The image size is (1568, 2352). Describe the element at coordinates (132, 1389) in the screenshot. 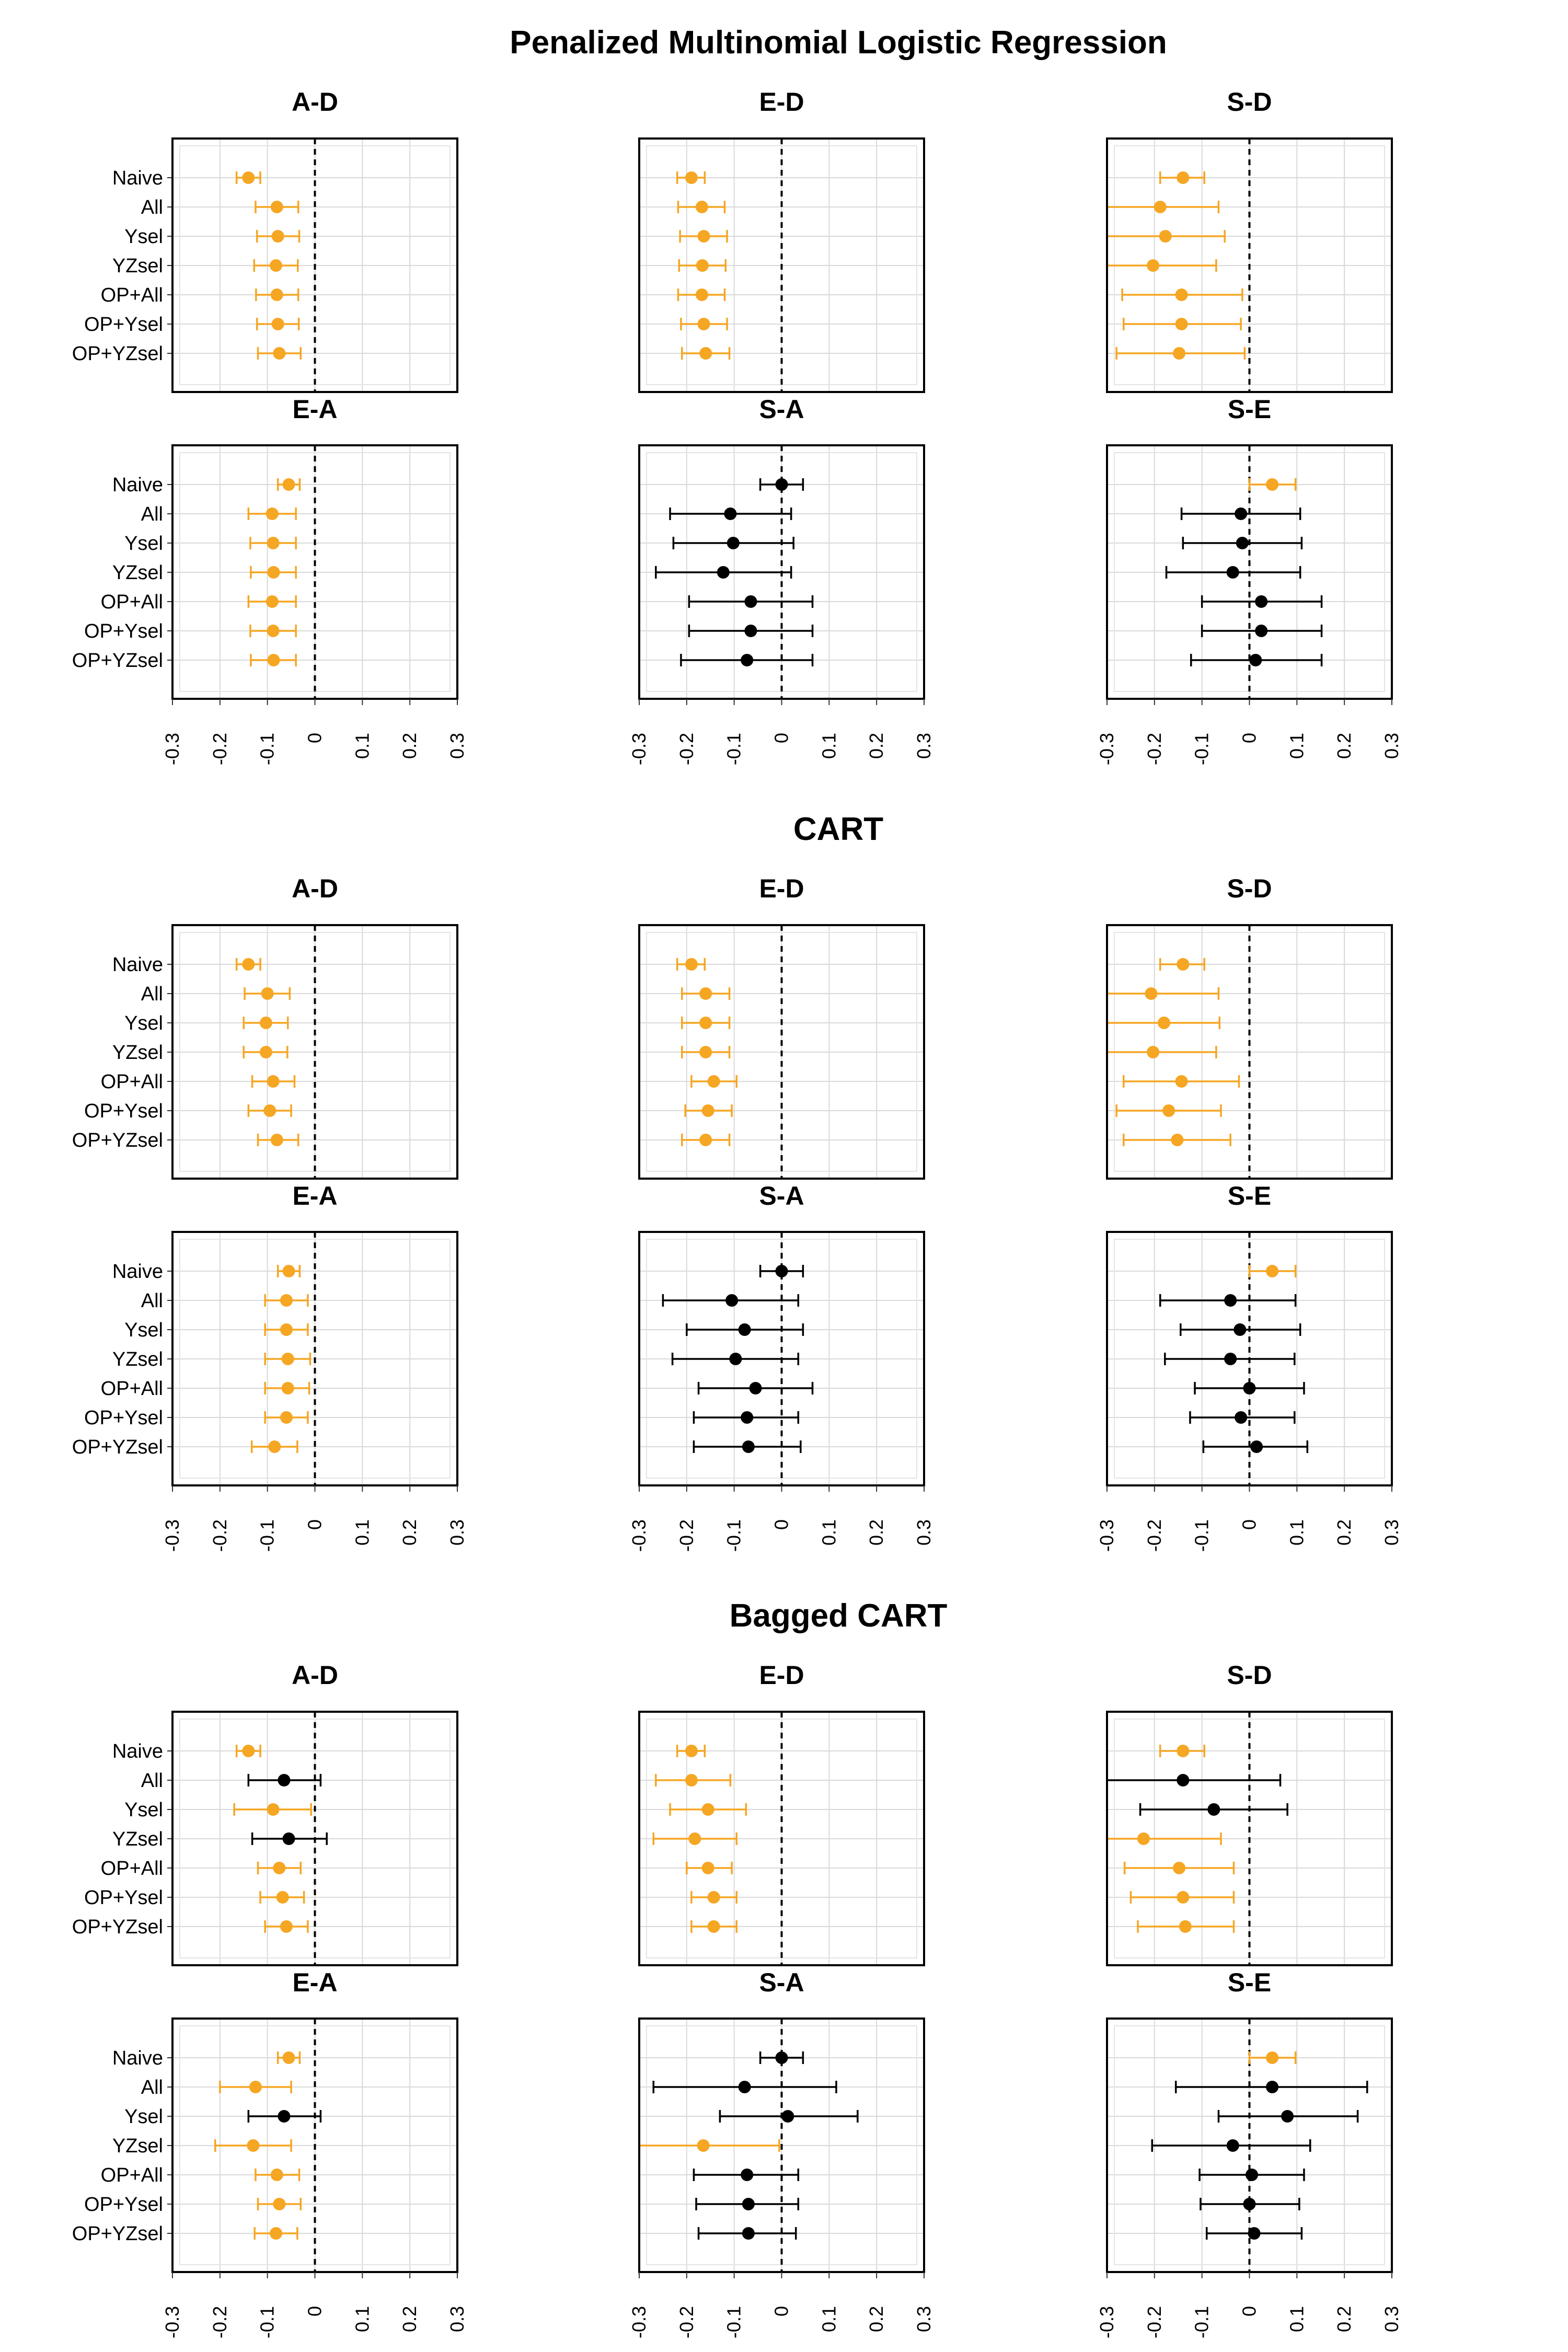

I see `category-label: OP+All` at that location.